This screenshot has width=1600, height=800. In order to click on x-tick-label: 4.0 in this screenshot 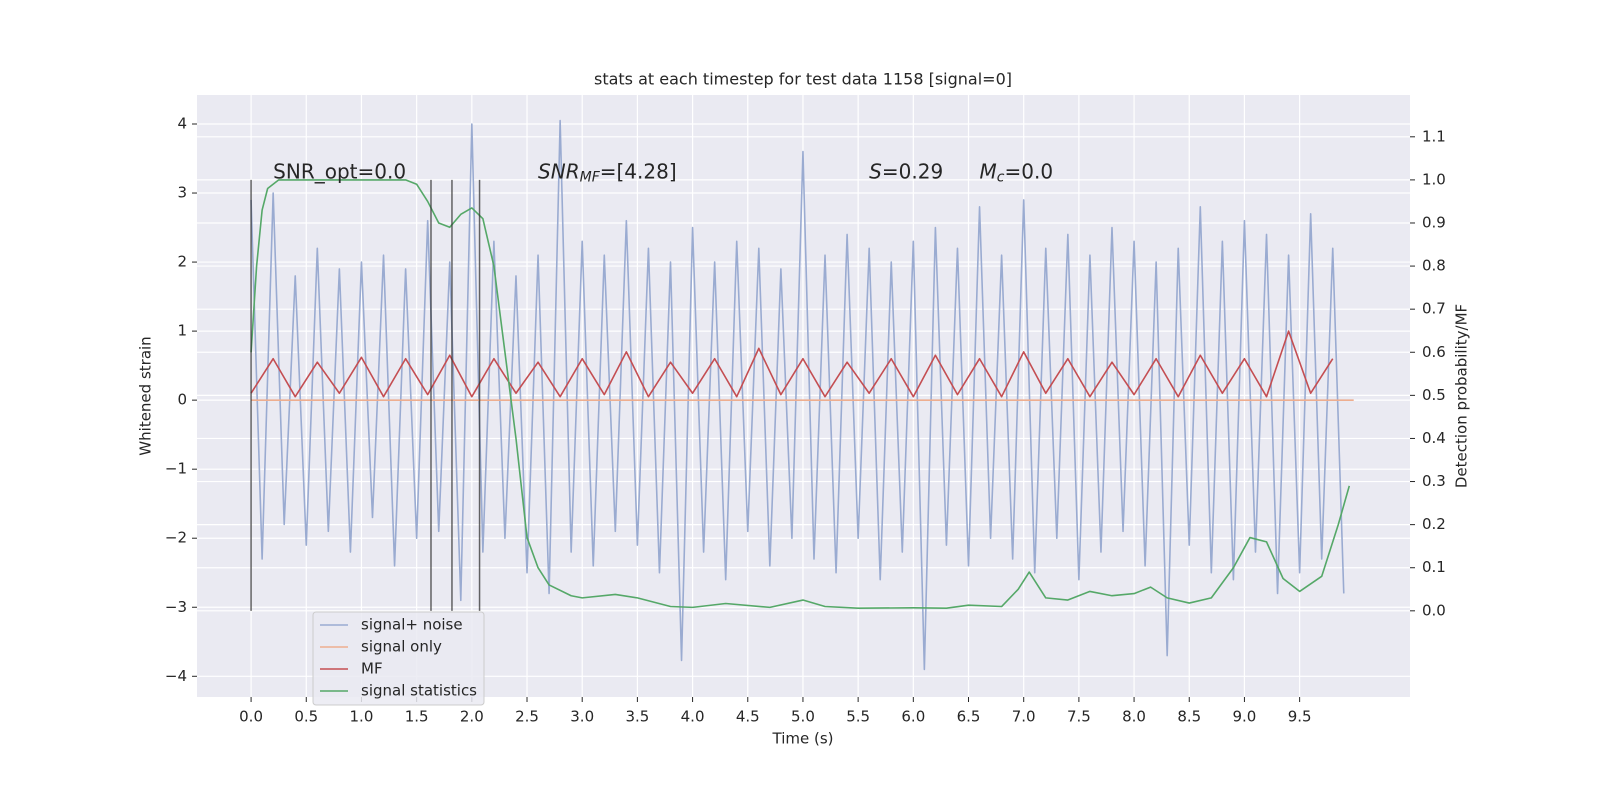, I will do `click(693, 717)`.